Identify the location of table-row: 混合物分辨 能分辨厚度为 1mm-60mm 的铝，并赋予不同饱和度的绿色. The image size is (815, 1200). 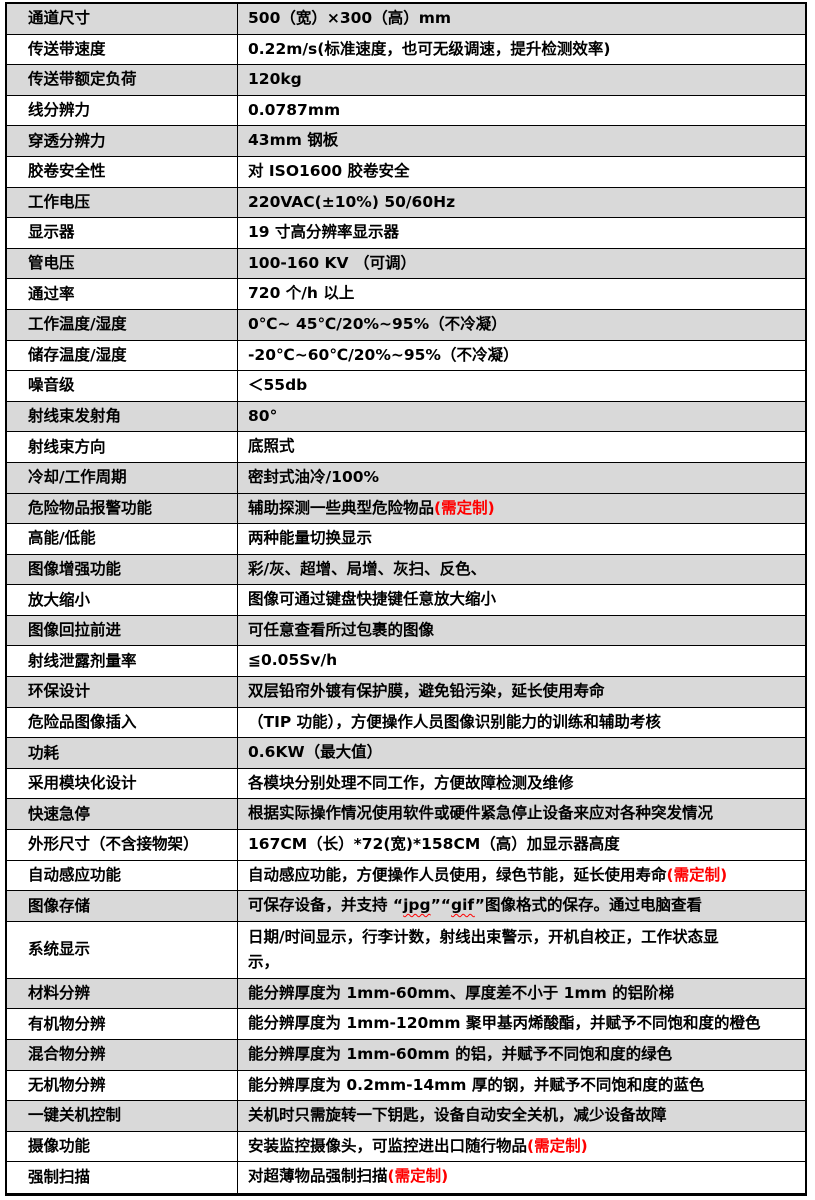
(406, 1055).